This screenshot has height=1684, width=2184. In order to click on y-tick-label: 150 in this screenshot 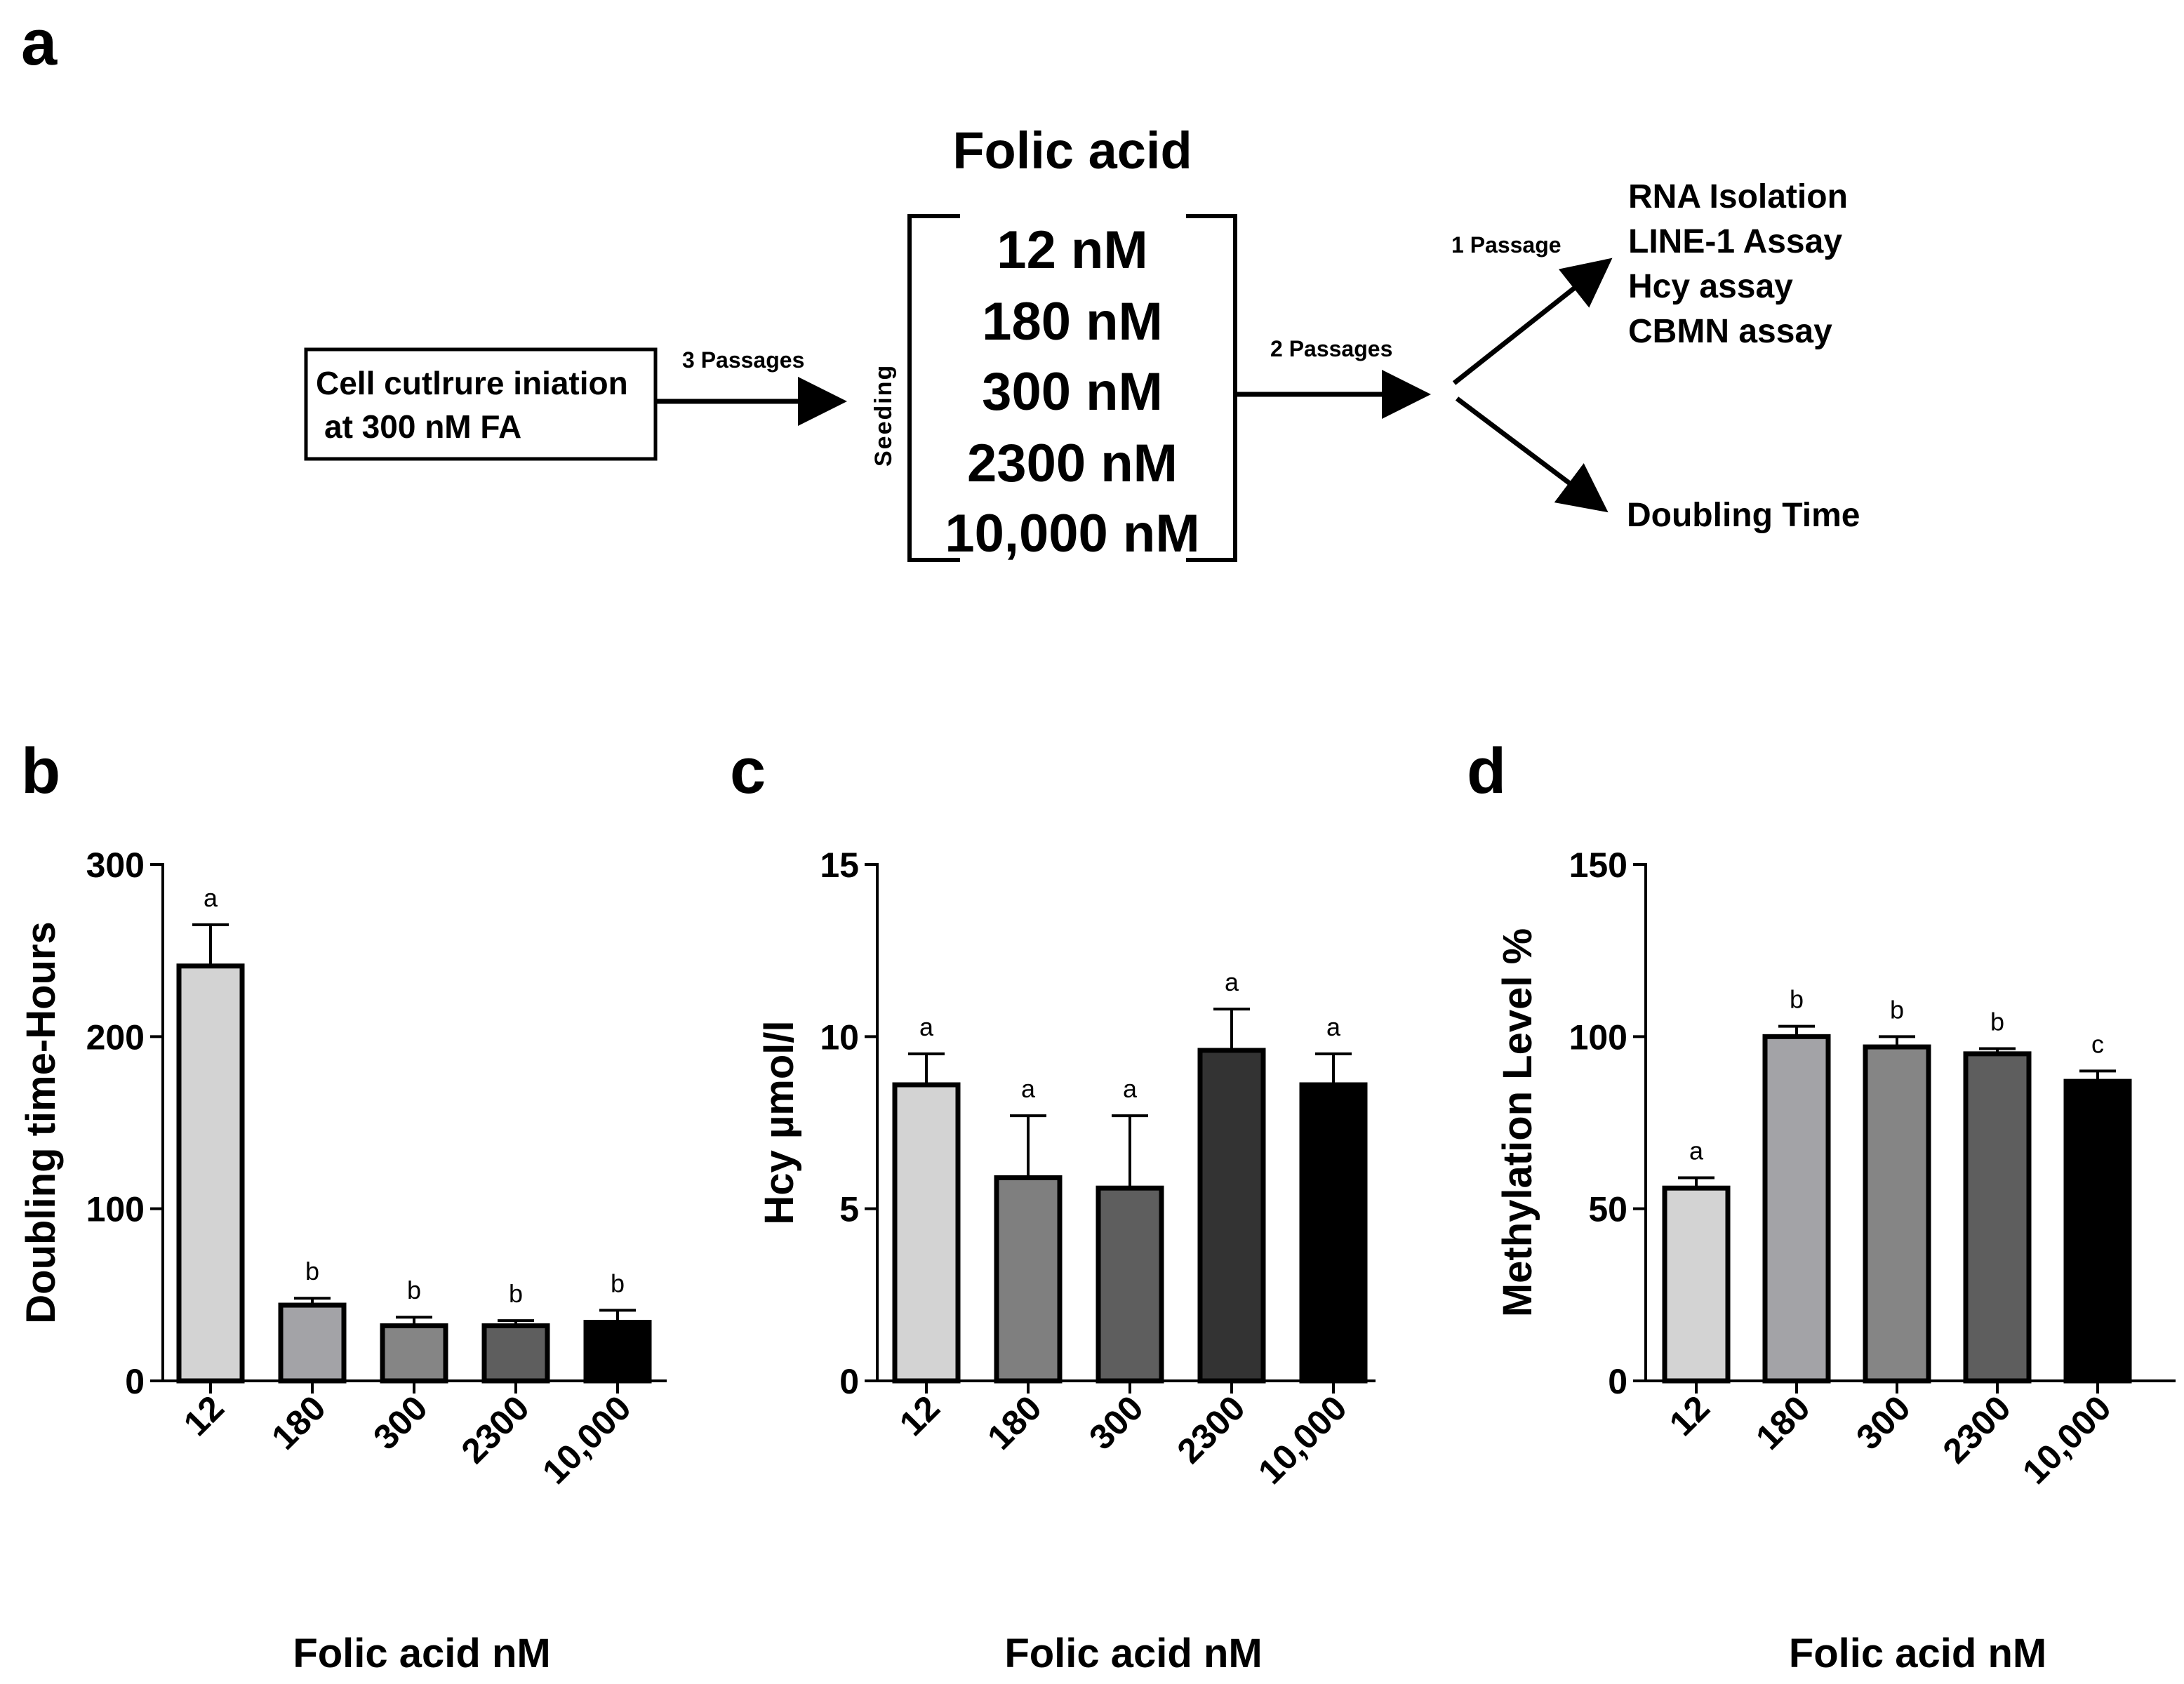, I will do `click(1598, 865)`.